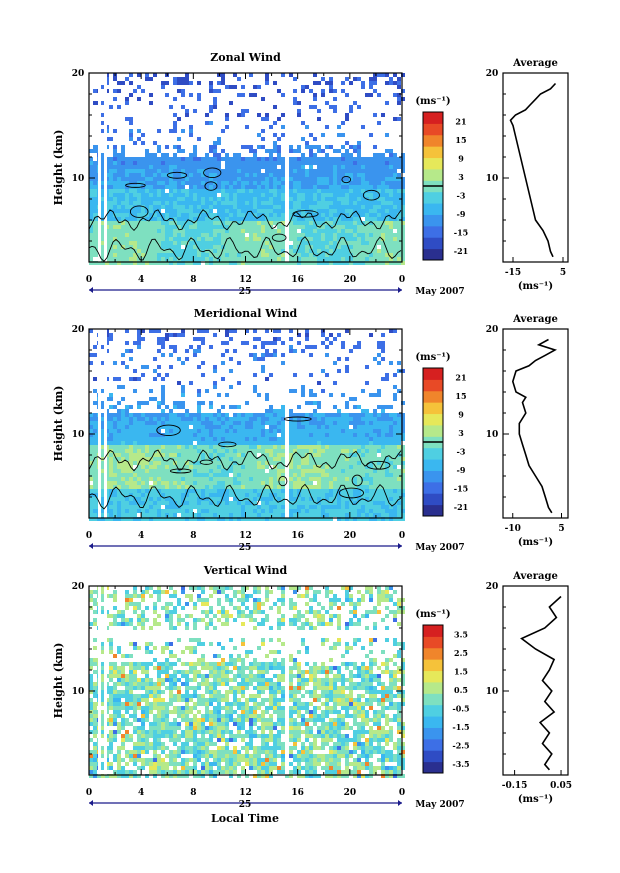 The image size is (620, 873). What do you see at coordinates (563, 273) in the screenshot?
I see `profile-x-tick-label: 5` at bounding box center [563, 273].